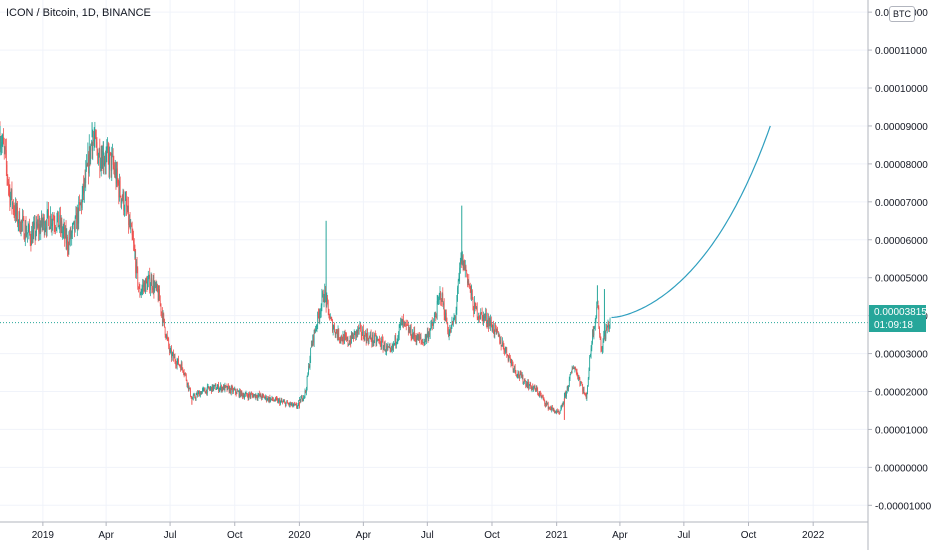  Describe the element at coordinates (901, 279) in the screenshot. I see `y-tick-label: 0.00005000` at that location.